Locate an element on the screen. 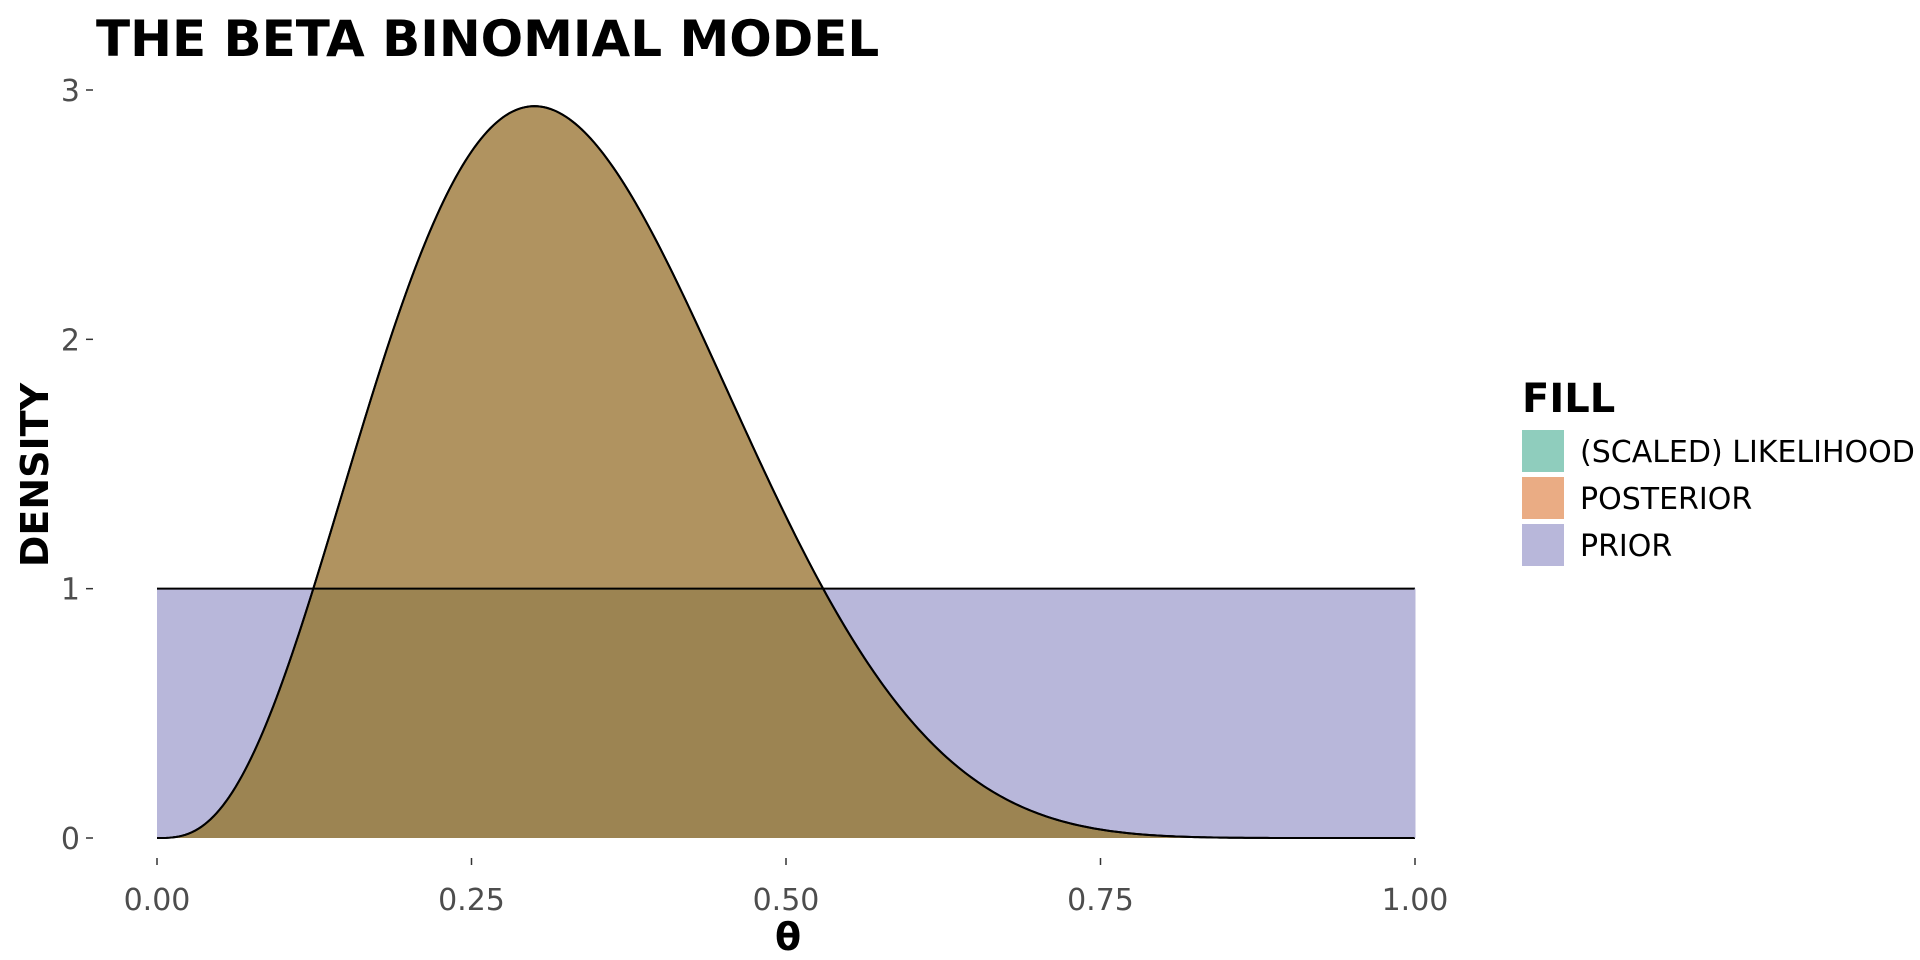 The image size is (1920, 960). y-axis-title: DENSITY is located at coordinates (35, 474).